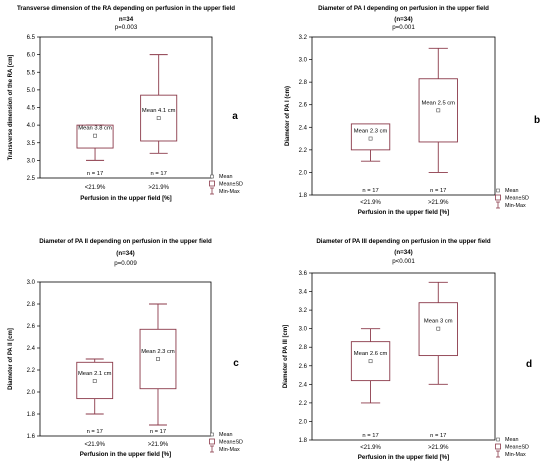 The image size is (550, 466). What do you see at coordinates (529, 364) in the screenshot?
I see `panel-letter: d` at bounding box center [529, 364].